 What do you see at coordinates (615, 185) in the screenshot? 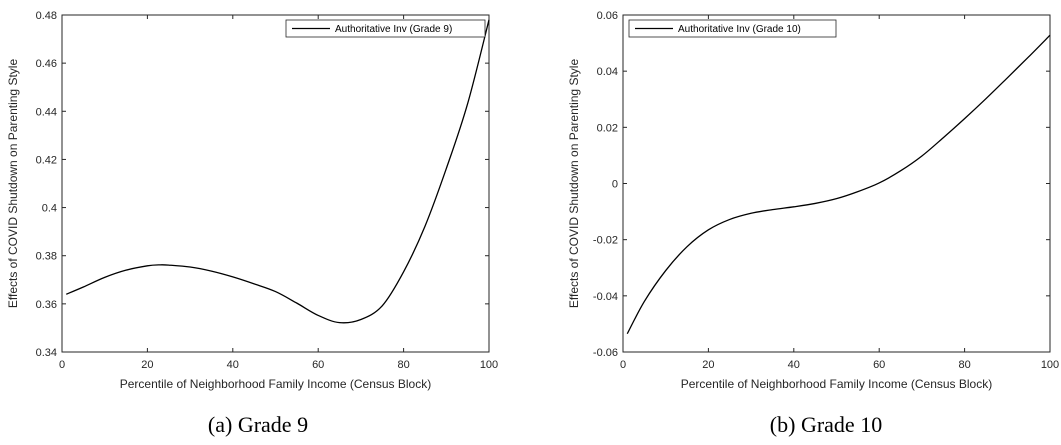
I see `y-tick-label: 0` at bounding box center [615, 185].